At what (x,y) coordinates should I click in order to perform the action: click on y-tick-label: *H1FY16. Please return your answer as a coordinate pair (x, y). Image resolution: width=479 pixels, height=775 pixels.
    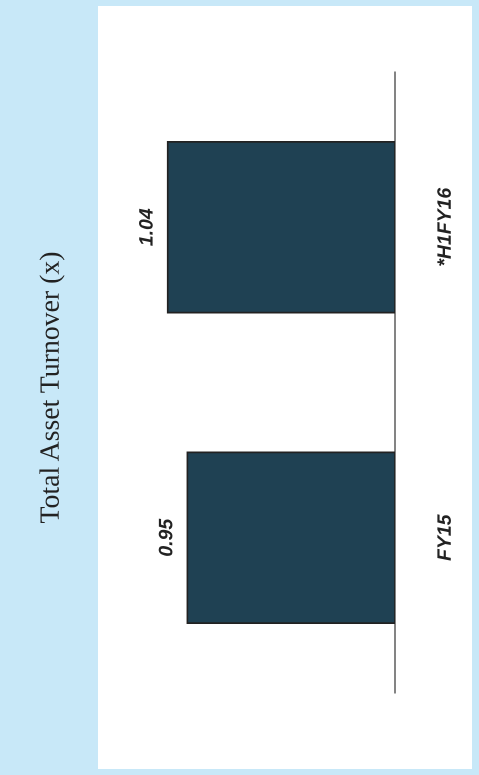
    Looking at the image, I should click on (444, 227).